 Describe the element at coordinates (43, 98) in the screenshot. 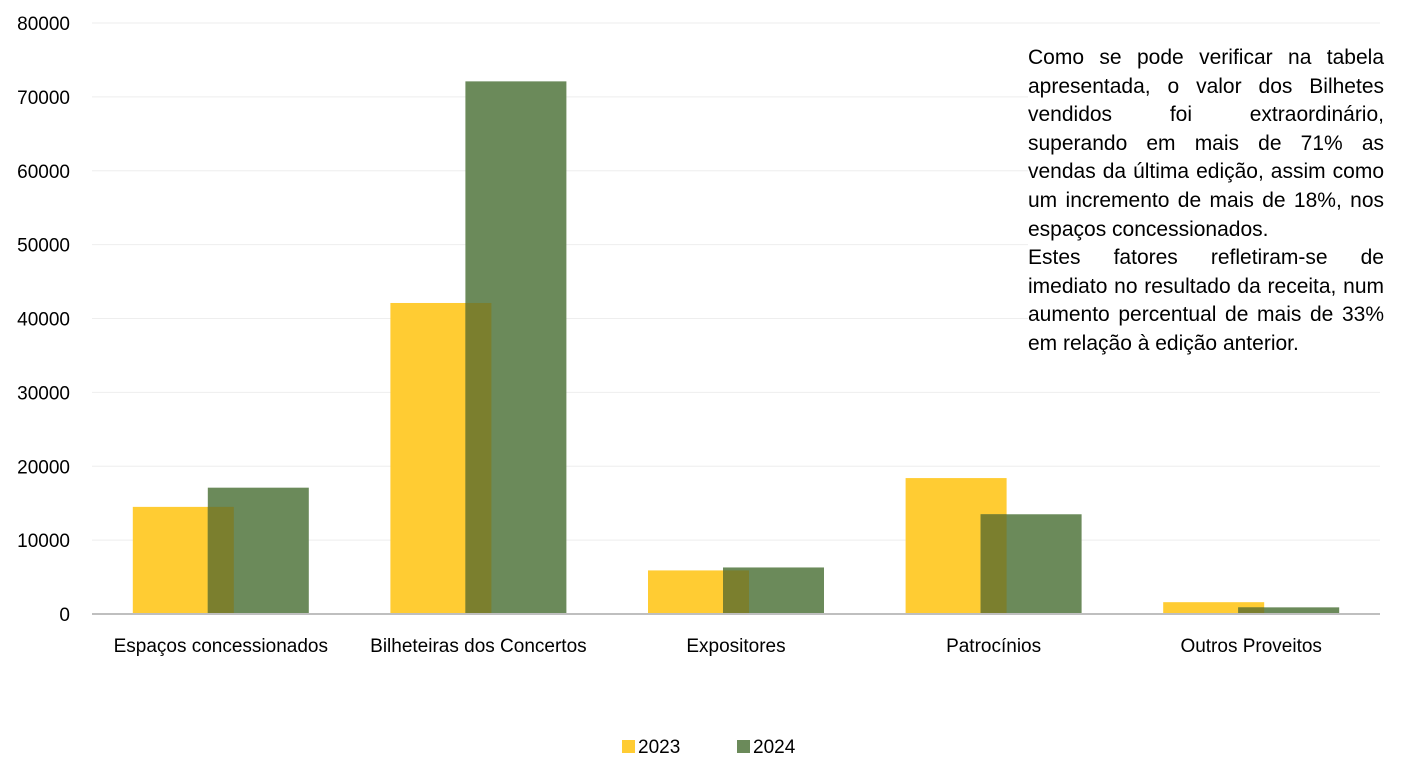

I see `y-tick-label: 70000` at that location.